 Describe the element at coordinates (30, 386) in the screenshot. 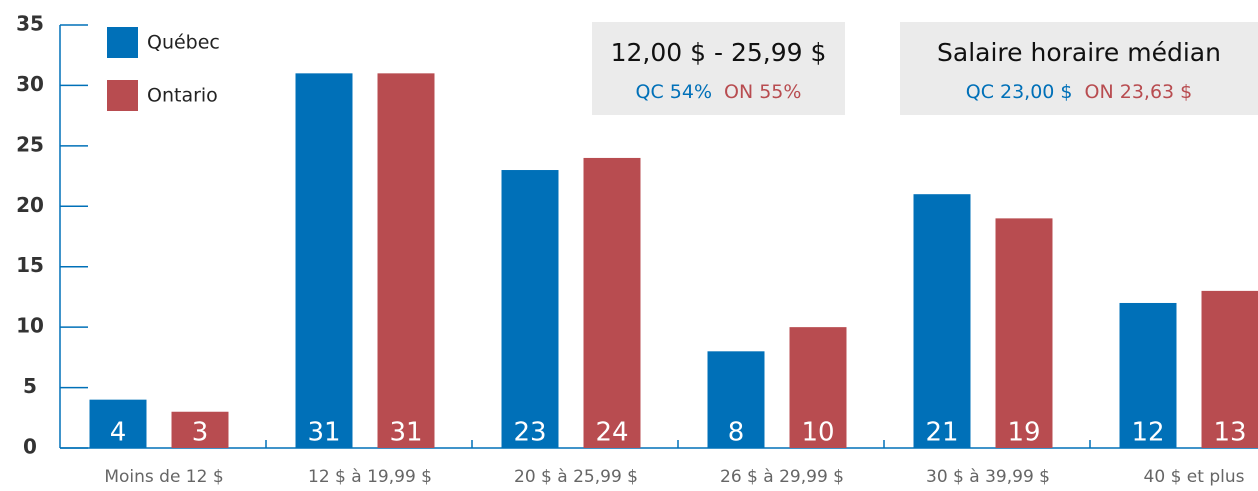

I see `y-tick-label: 5` at that location.